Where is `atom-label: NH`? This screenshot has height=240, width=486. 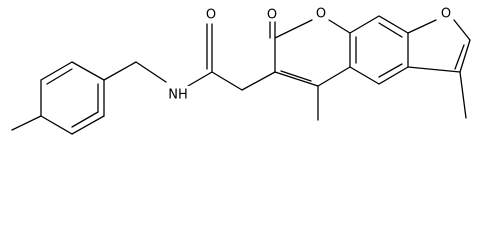
atom-label: NH is located at coordinates (178, 95).